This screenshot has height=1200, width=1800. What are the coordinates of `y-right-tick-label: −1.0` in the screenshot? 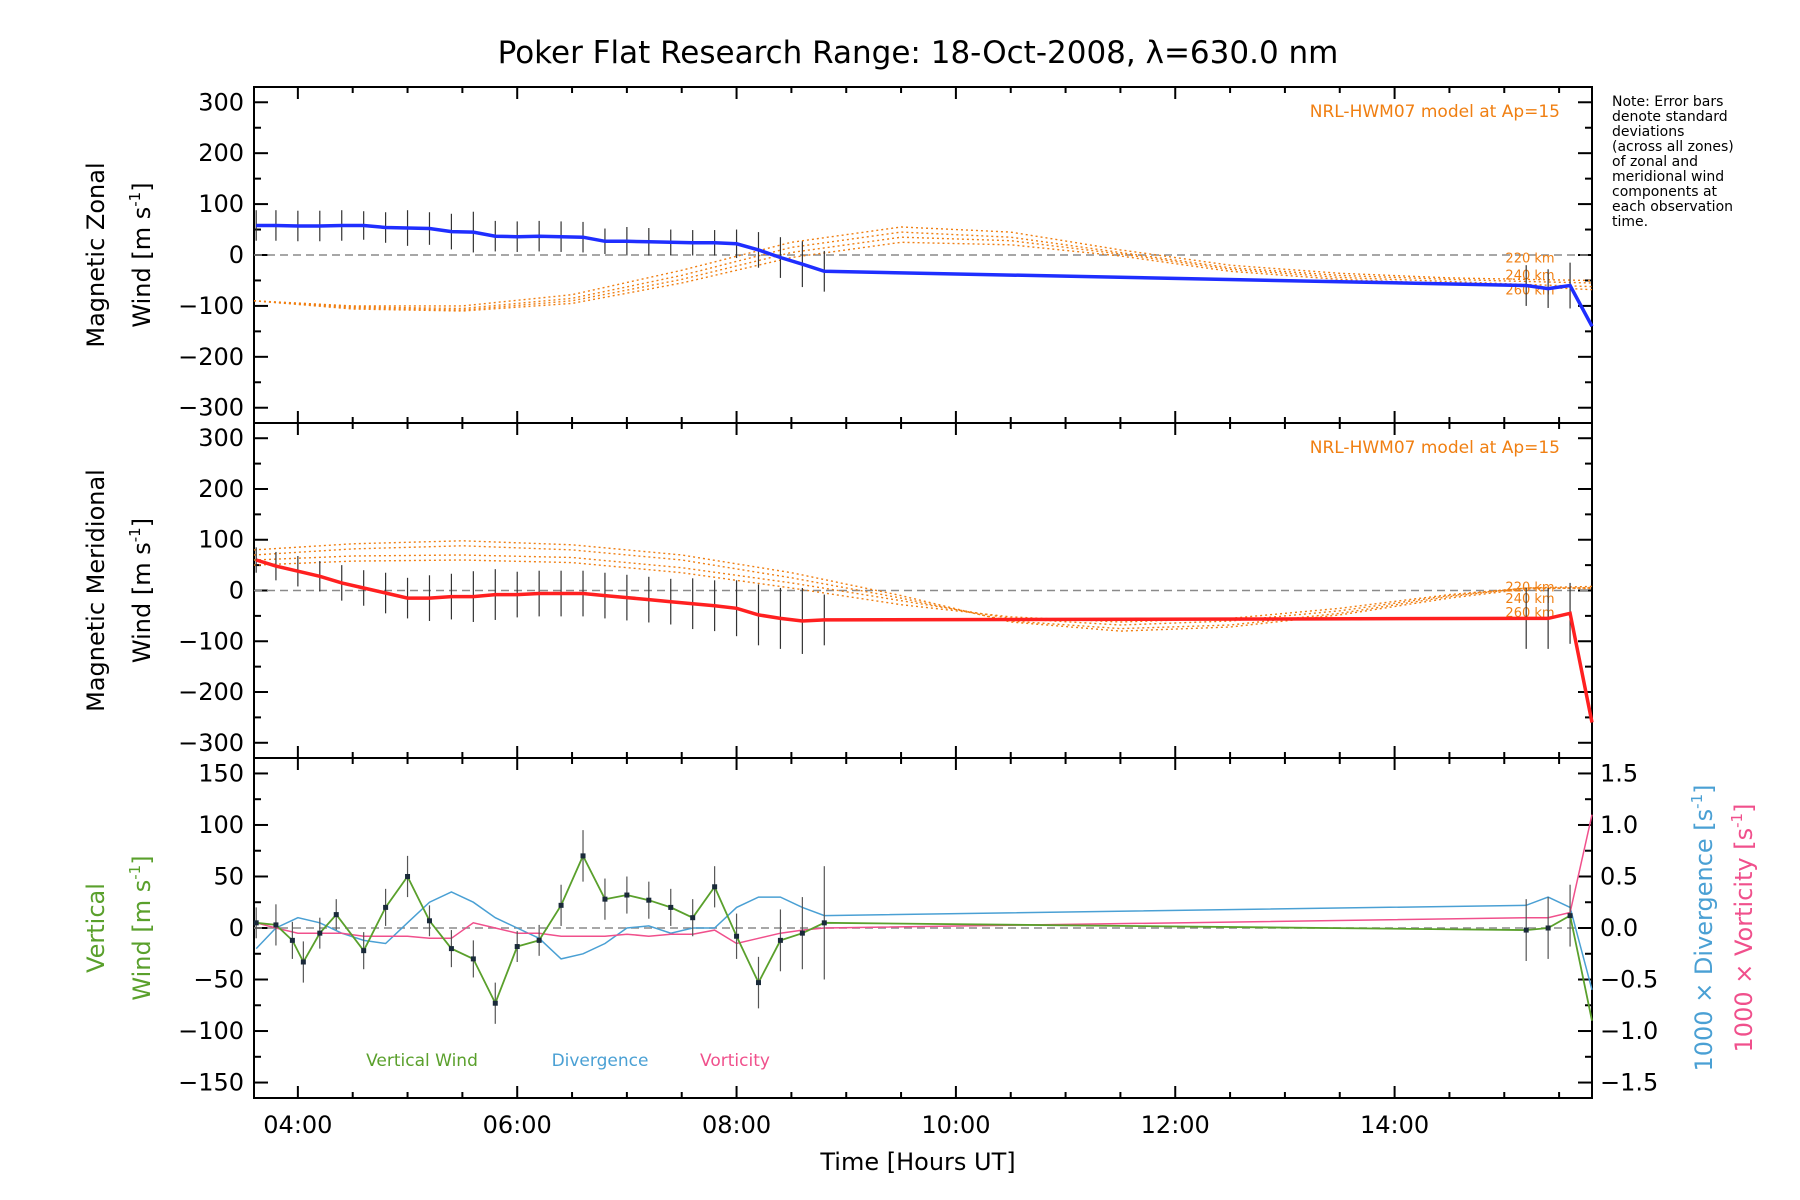 It's located at (1629, 1031).